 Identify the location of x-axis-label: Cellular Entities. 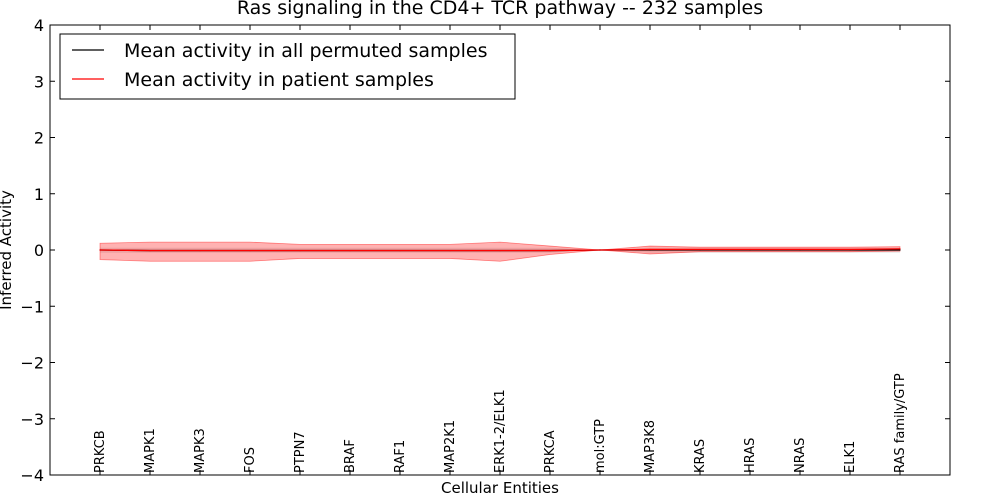
(500, 488).